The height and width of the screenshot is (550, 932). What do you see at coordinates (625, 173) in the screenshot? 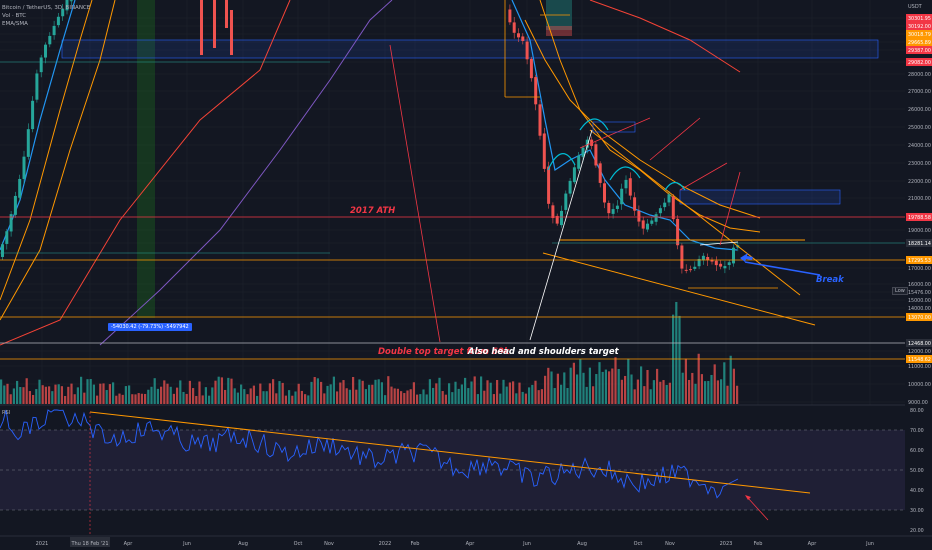
I see `shoulder-right` at bounding box center [625, 173].